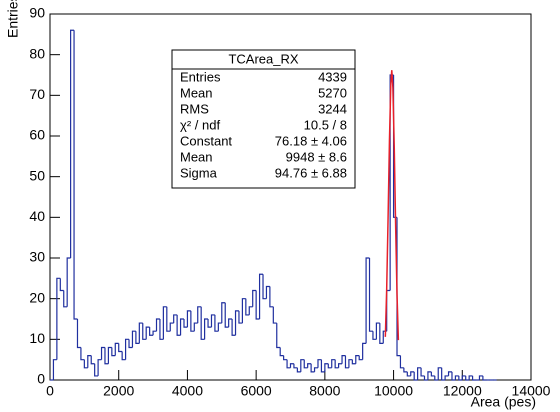 The width and height of the screenshot is (560, 412). What do you see at coordinates (263, 119) in the screenshot?
I see `stats-box` at bounding box center [263, 119].